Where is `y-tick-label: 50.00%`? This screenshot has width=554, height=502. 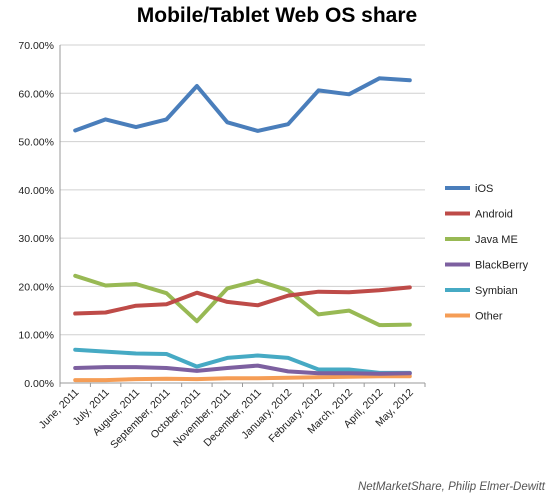
y-tick-label: 50.00% is located at coordinates (36, 143).